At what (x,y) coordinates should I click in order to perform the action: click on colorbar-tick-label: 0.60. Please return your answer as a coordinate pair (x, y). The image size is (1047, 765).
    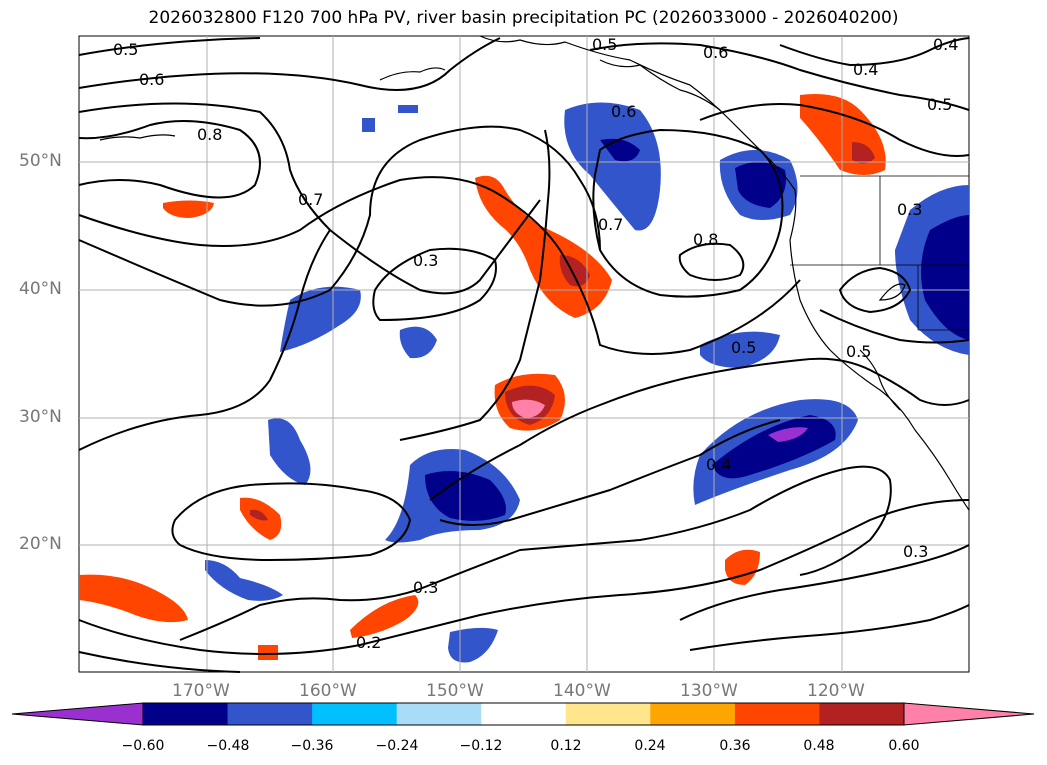
    Looking at the image, I should click on (904, 746).